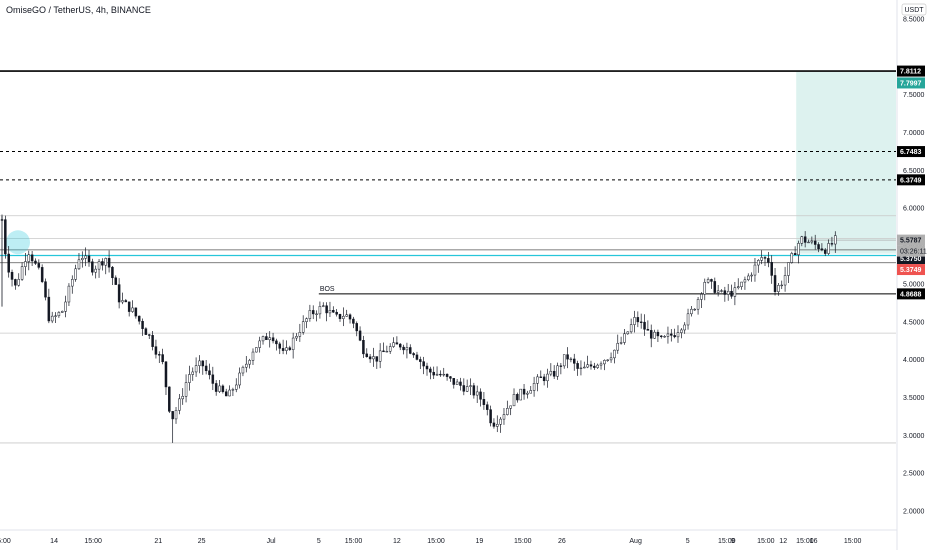  What do you see at coordinates (911, 294) in the screenshot?
I see `level-price-label: 4.8688` at bounding box center [911, 294].